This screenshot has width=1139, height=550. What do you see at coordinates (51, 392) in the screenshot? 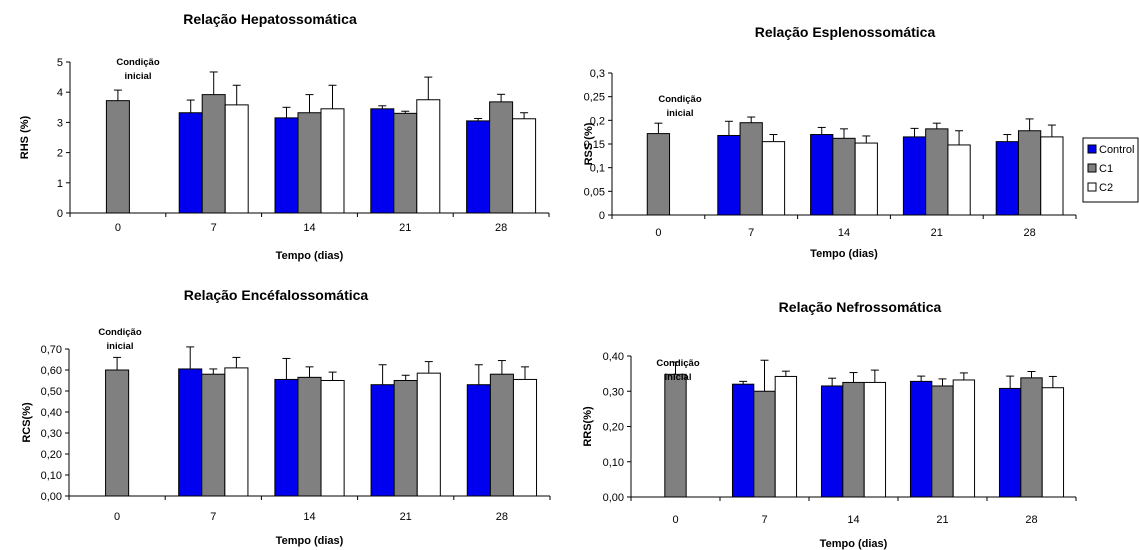
I see `y-tick-label: 0,50` at bounding box center [51, 392].